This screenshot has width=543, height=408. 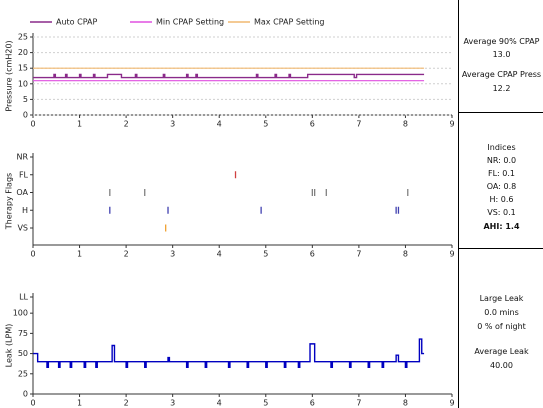 I want to click on large-leak-label: Large Leak, so click(x=501, y=298).